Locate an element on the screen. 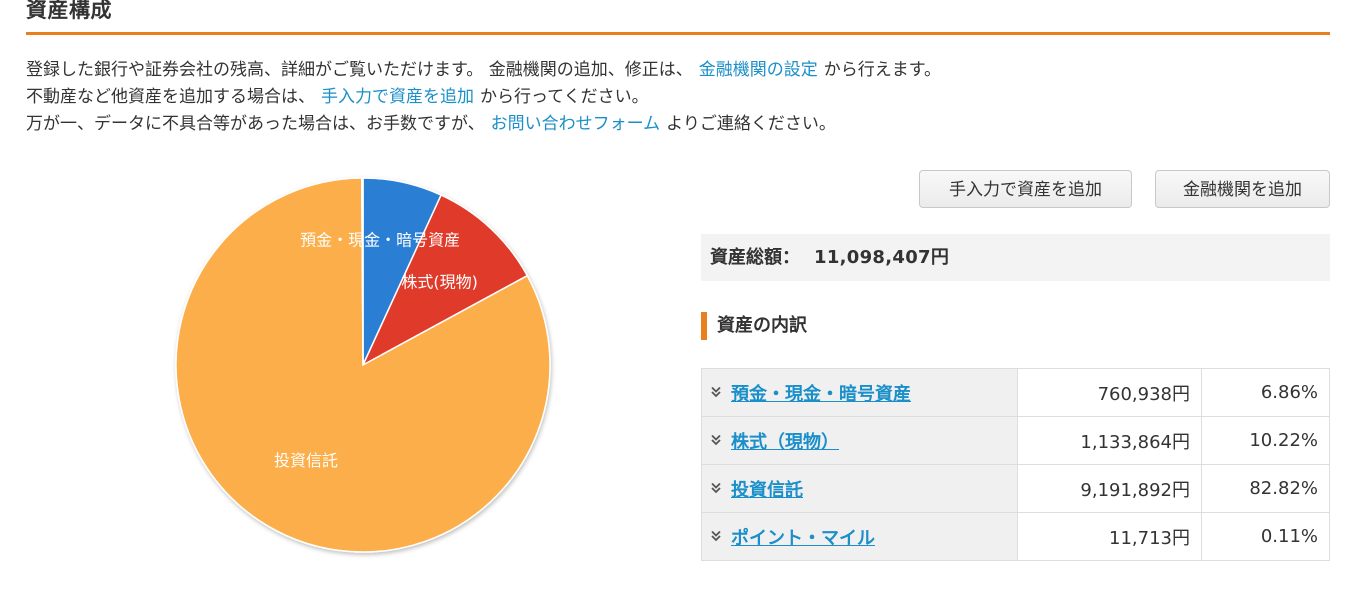  intro-line-3-text: 万が一、データに不具合等があった場合は、お手数ですが、 is located at coordinates (255, 124).